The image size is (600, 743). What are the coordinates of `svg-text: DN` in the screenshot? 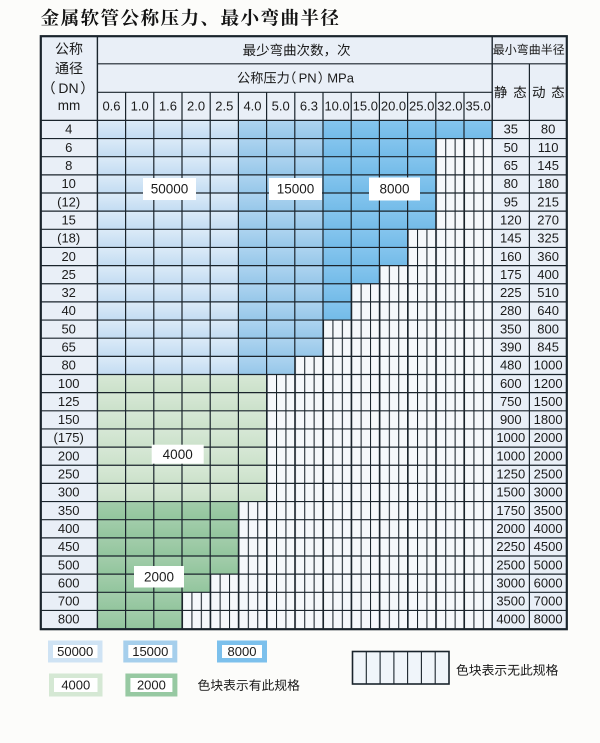 It's located at (68, 88).